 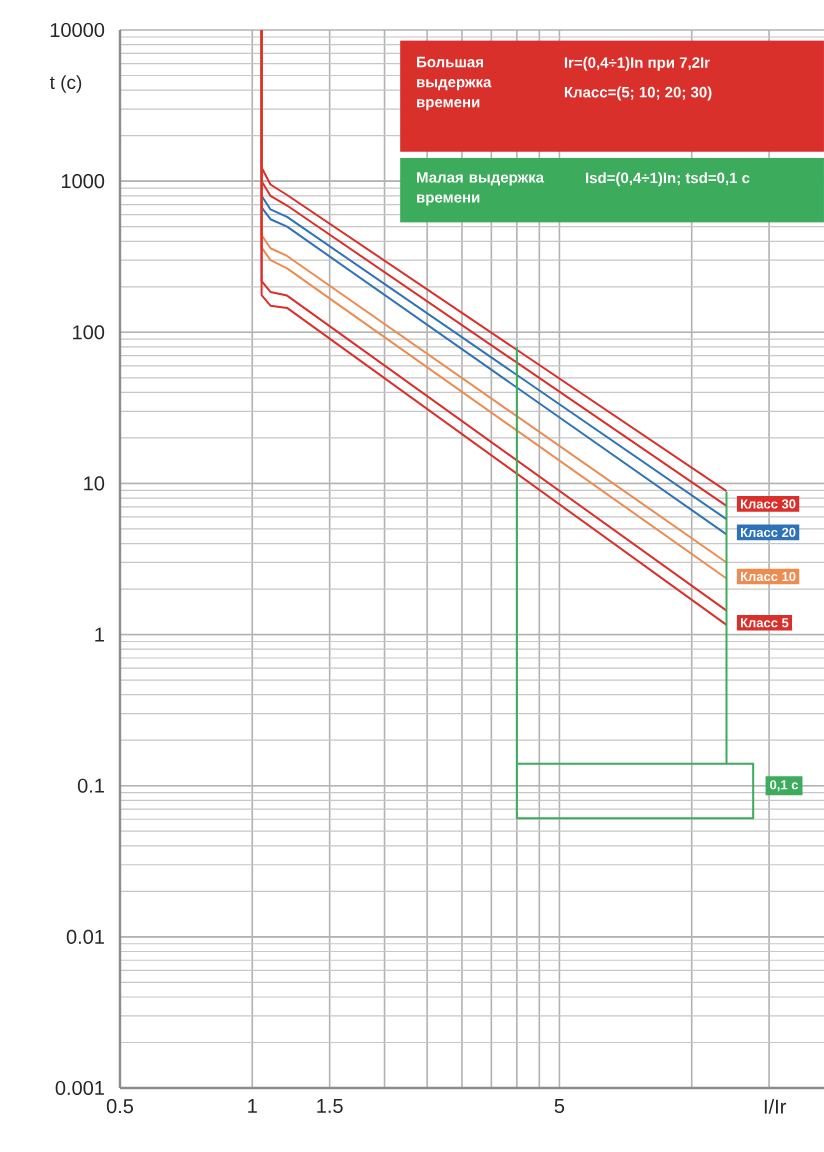 I want to click on y-tick-label: 1000, so click(x=83, y=181).